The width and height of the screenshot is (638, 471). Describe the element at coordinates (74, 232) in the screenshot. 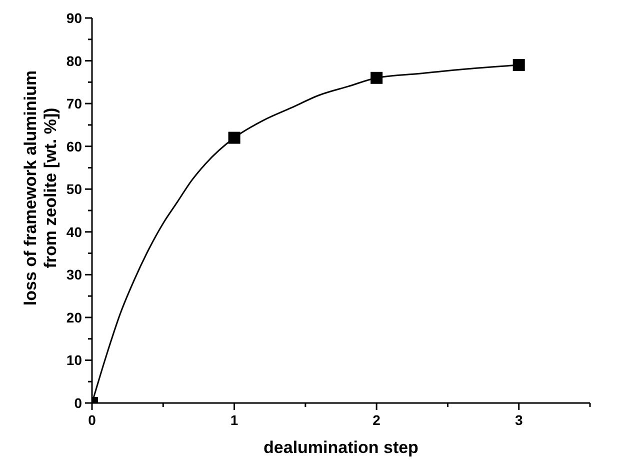

I see `y-tick-label: 40` at that location.